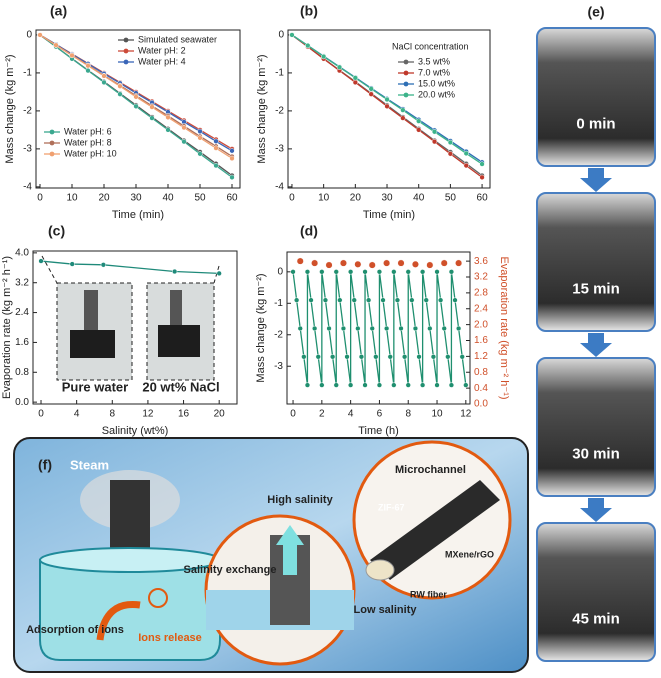  Describe the element at coordinates (27, 73) in the screenshot. I see `y-tick-label: -1` at that location.